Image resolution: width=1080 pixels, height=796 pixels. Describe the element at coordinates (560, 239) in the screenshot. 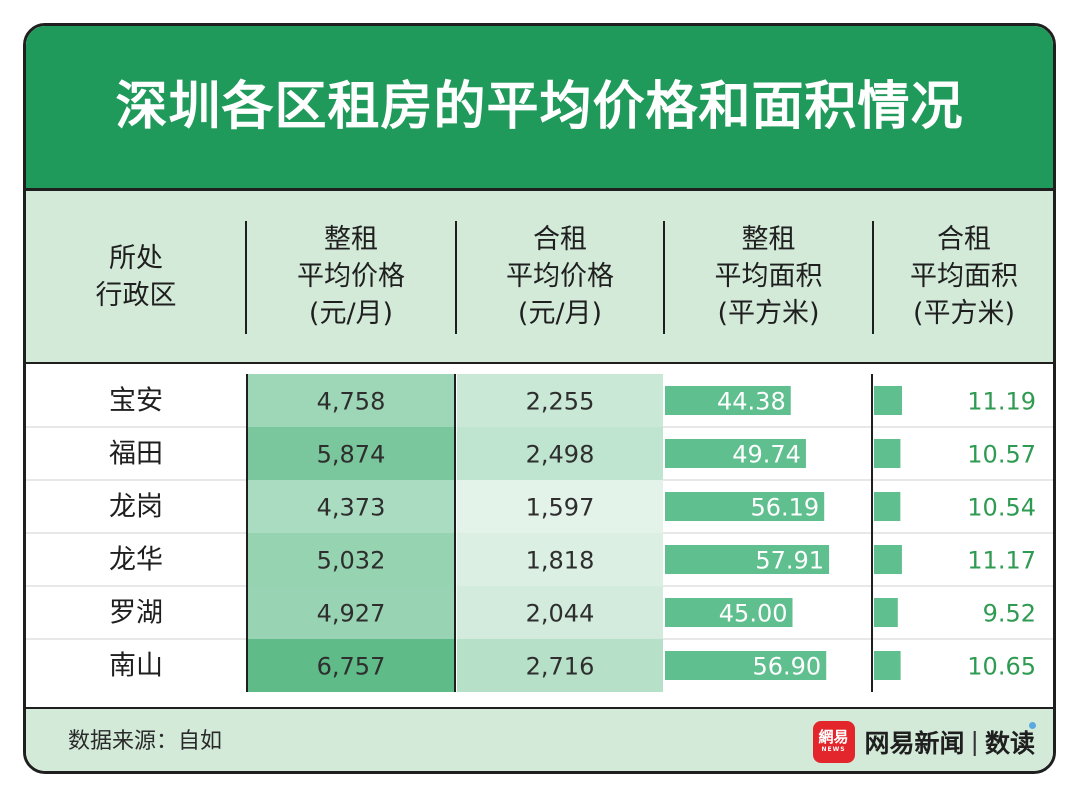

I see `header-shared-price-line1: 合租` at that location.